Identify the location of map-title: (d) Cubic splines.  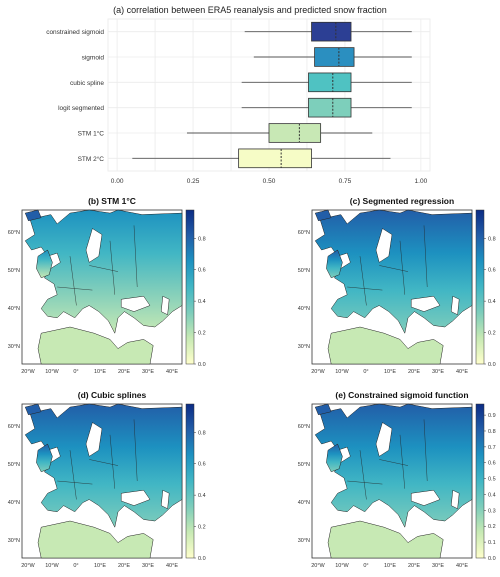
(112, 395).